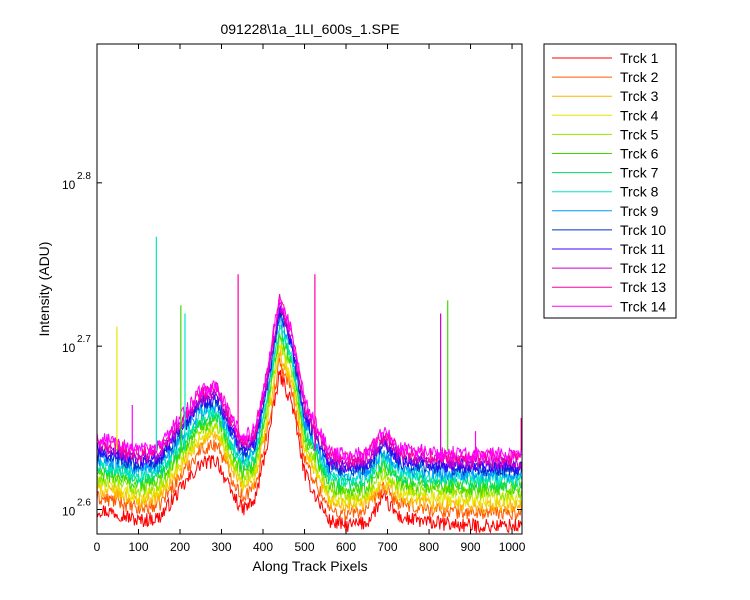 The width and height of the screenshot is (750, 600). What do you see at coordinates (643, 268) in the screenshot?
I see `legend-label-12: Trck 12` at bounding box center [643, 268].